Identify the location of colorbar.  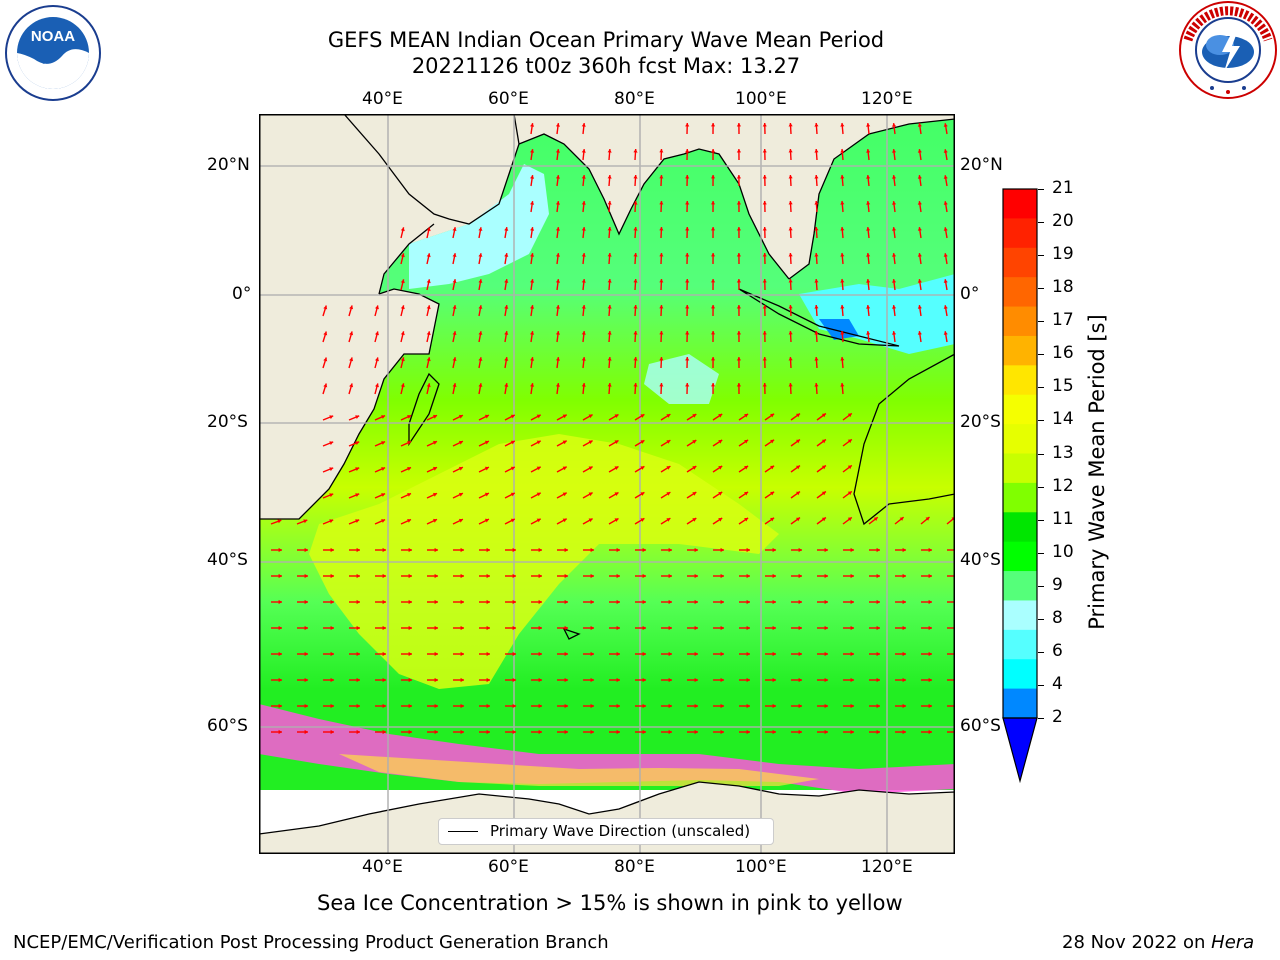
(1020, 486).